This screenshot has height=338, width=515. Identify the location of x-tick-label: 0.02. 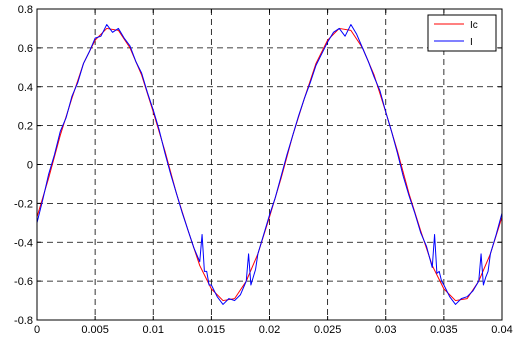
(269, 330).